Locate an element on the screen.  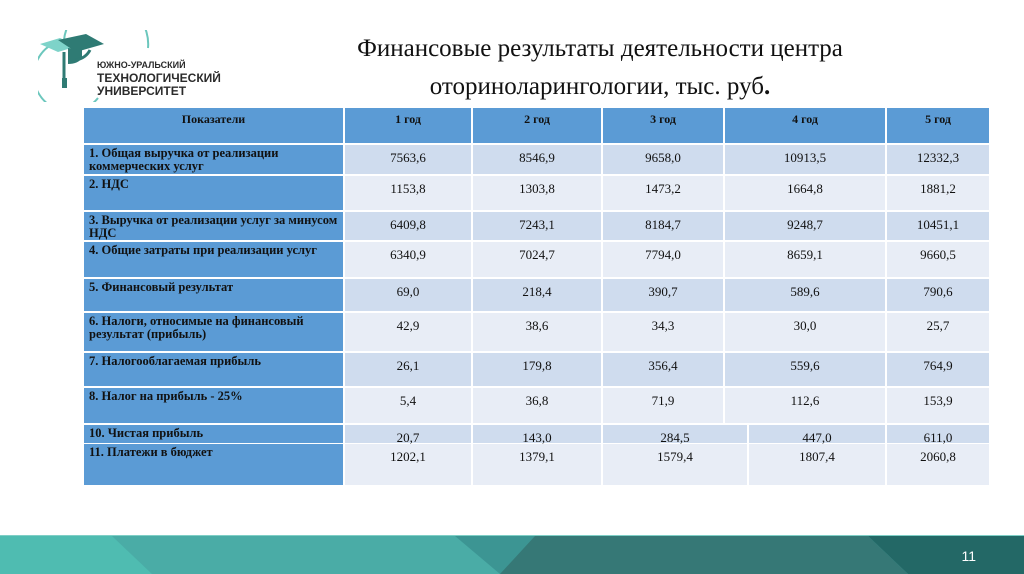
header-year-1: 1 год is located at coordinates (408, 125).